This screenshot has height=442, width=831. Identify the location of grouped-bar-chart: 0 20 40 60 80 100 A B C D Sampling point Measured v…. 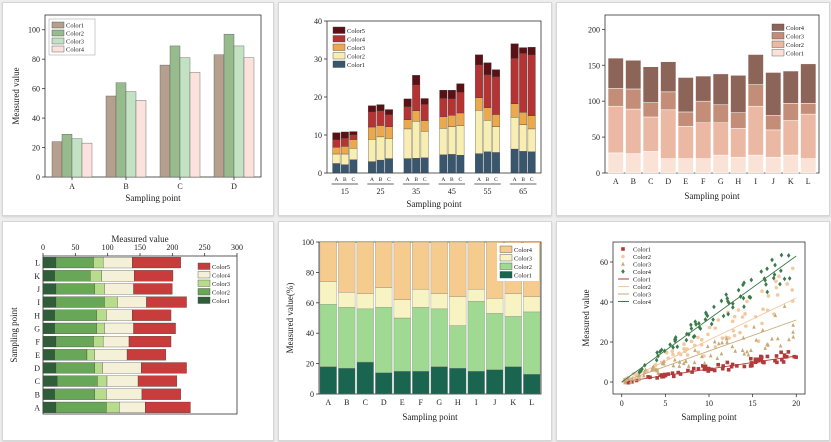
(136, 108).